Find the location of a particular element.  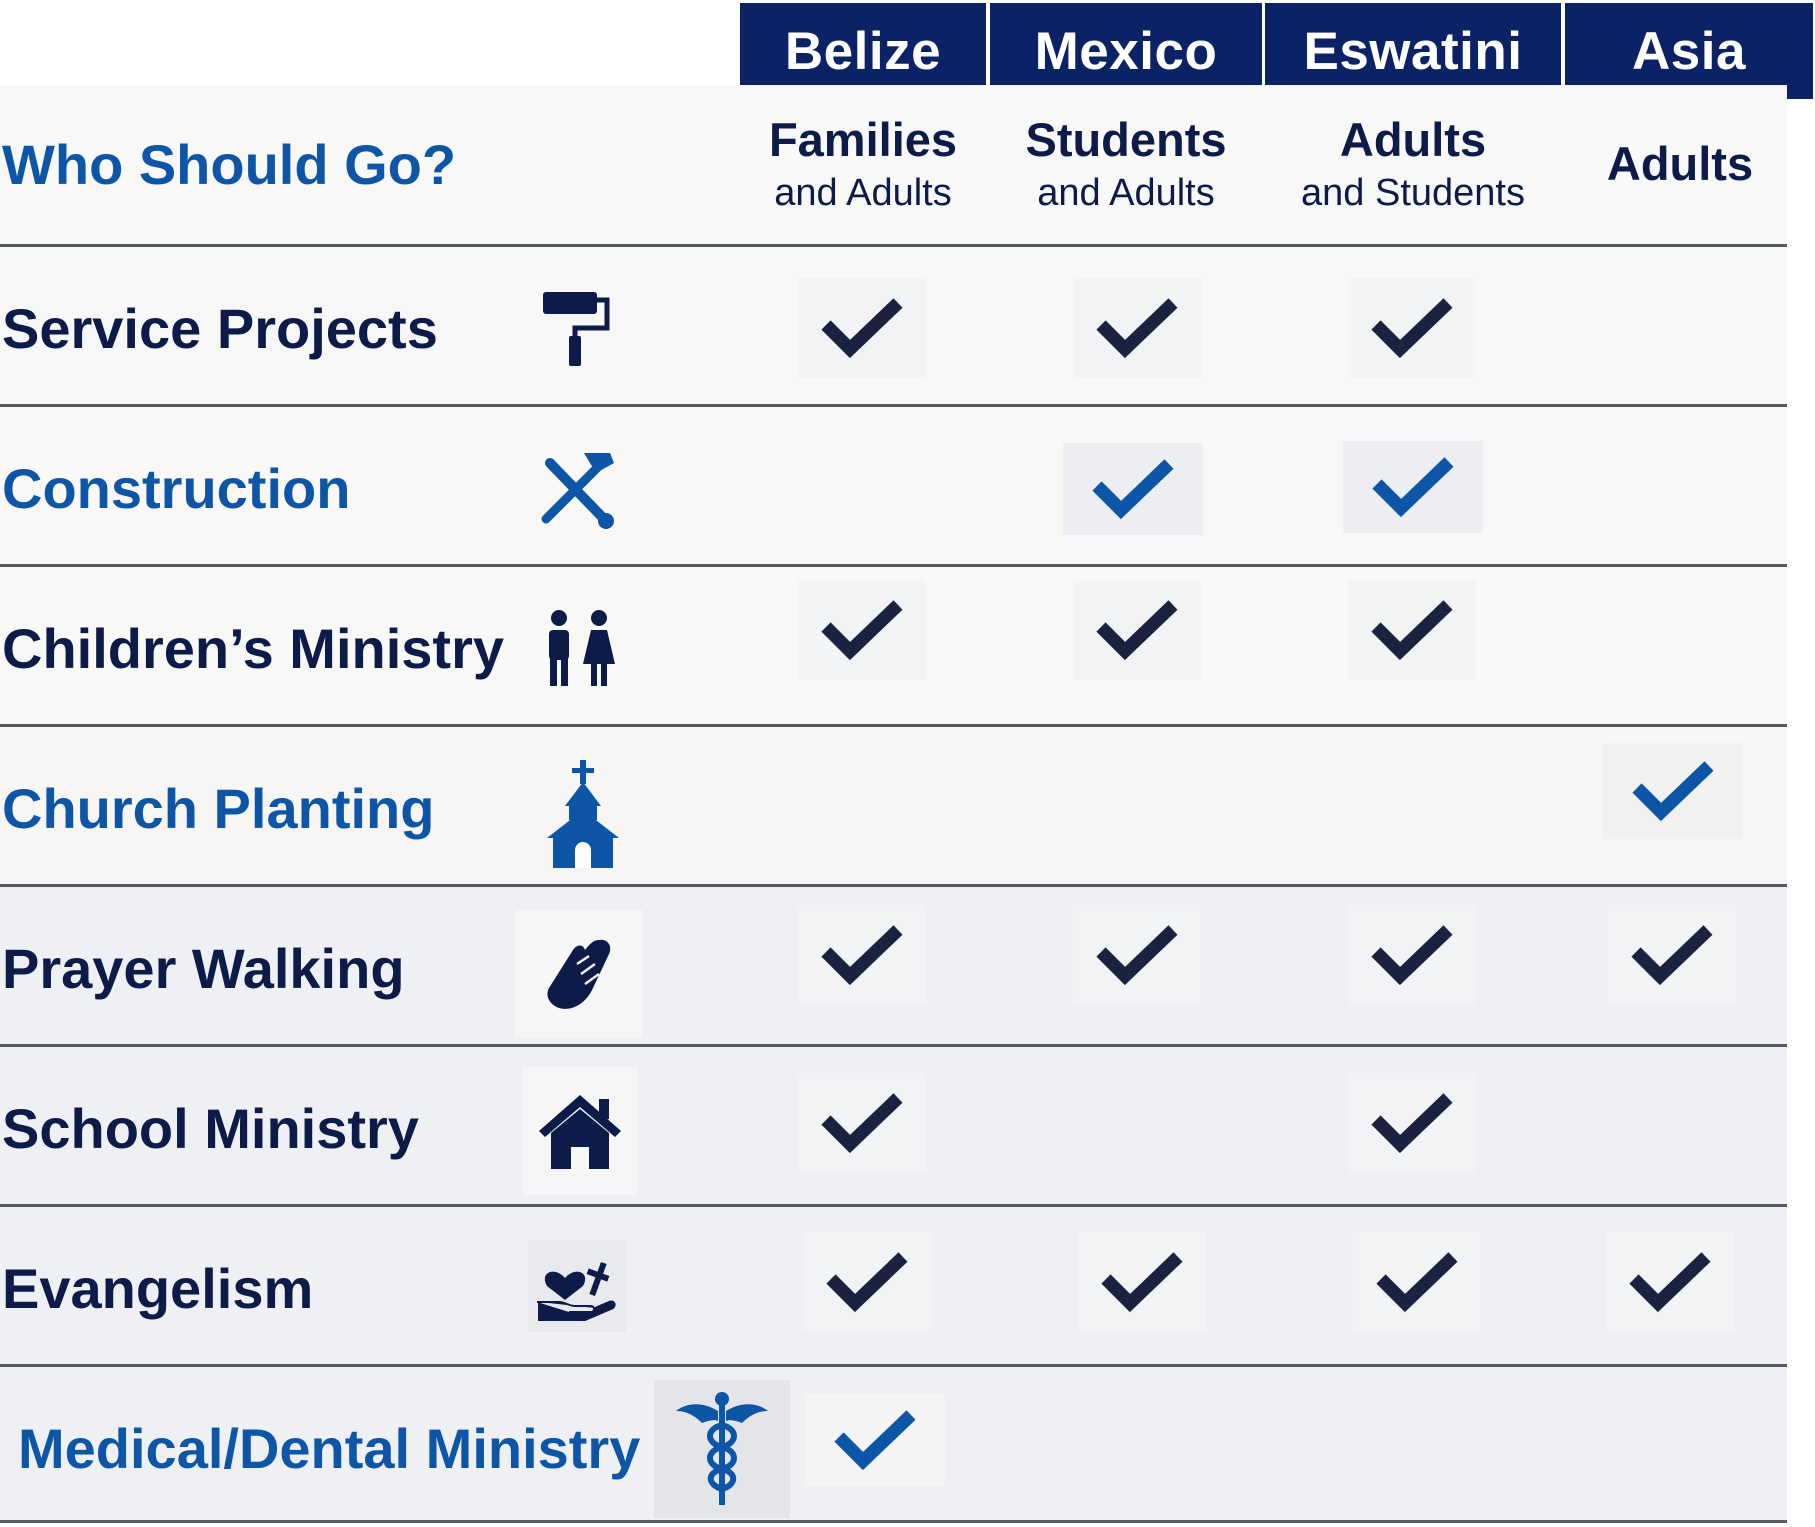

check-childrens-mexico is located at coordinates (1137, 630).